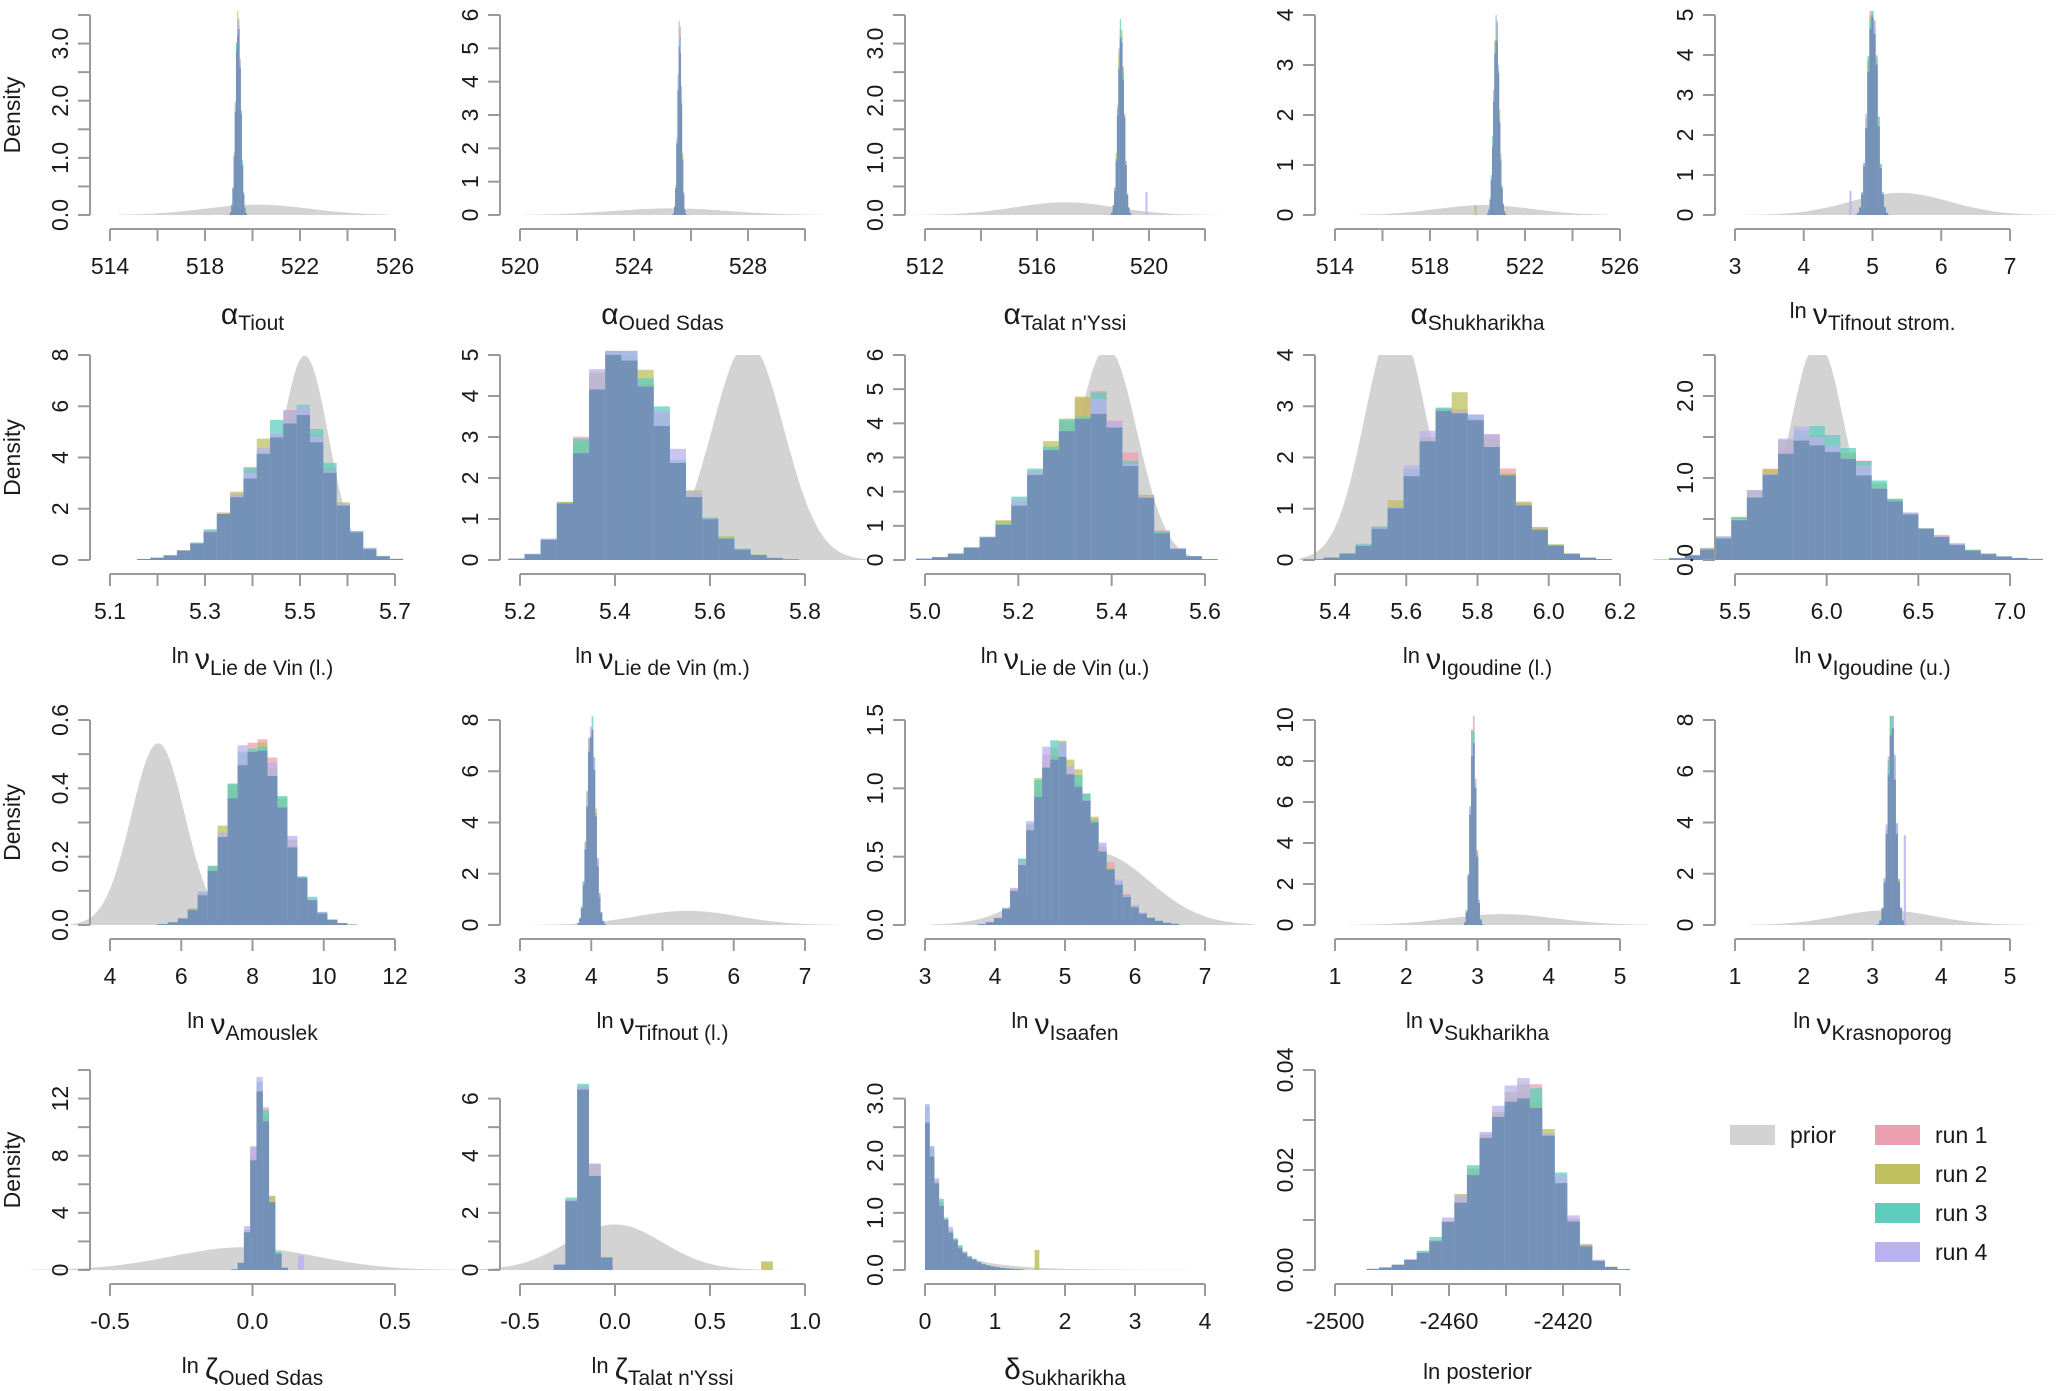  Describe the element at coordinates (470, 181) in the screenshot. I see `y-tick-label: 1` at that location.